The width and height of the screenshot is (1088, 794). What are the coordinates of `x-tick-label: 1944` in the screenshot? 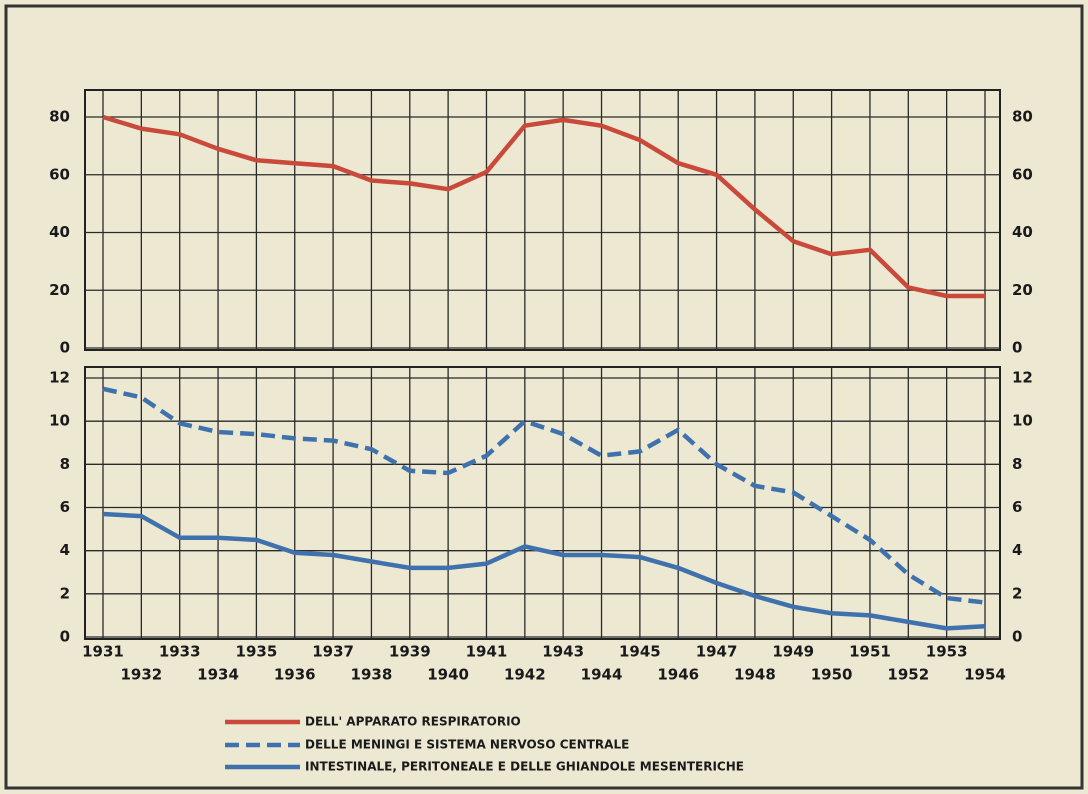 It's located at (602, 675).